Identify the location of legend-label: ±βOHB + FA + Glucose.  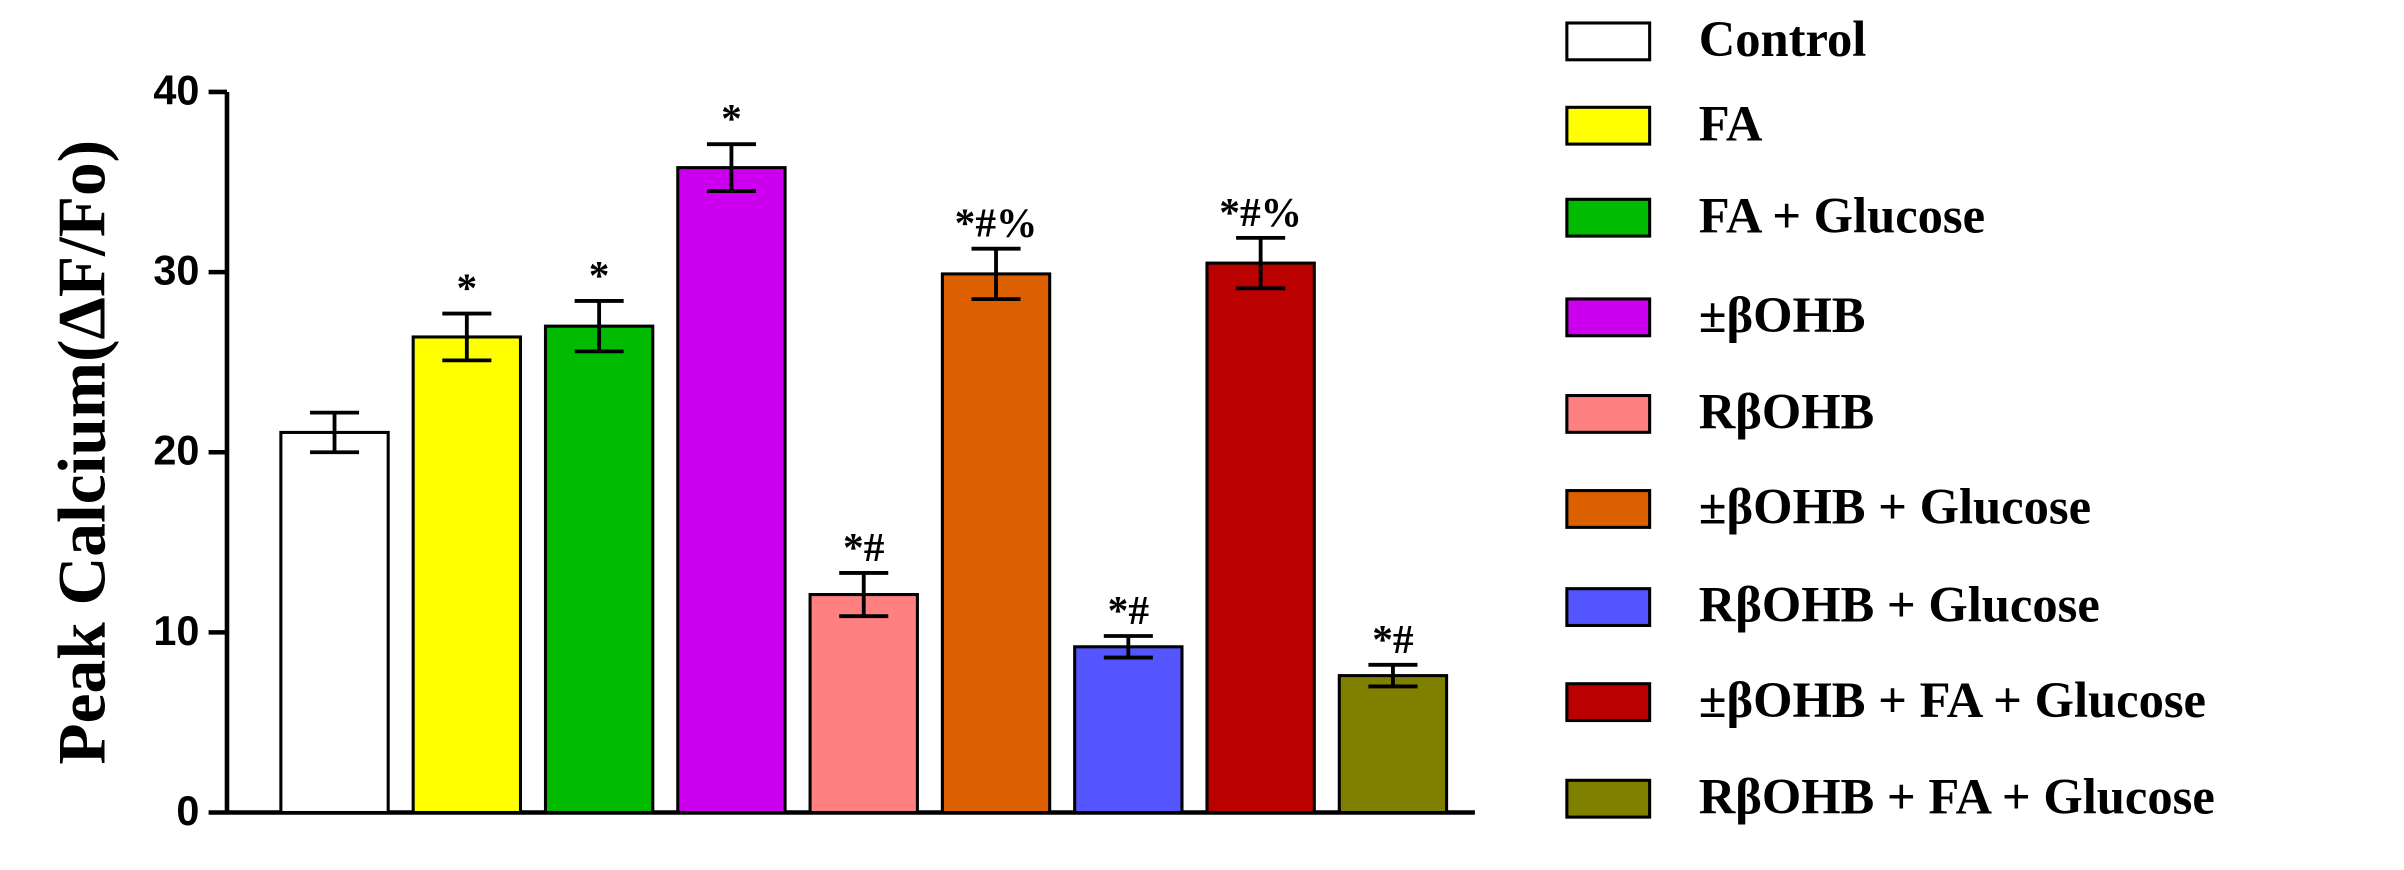
(1952, 700).